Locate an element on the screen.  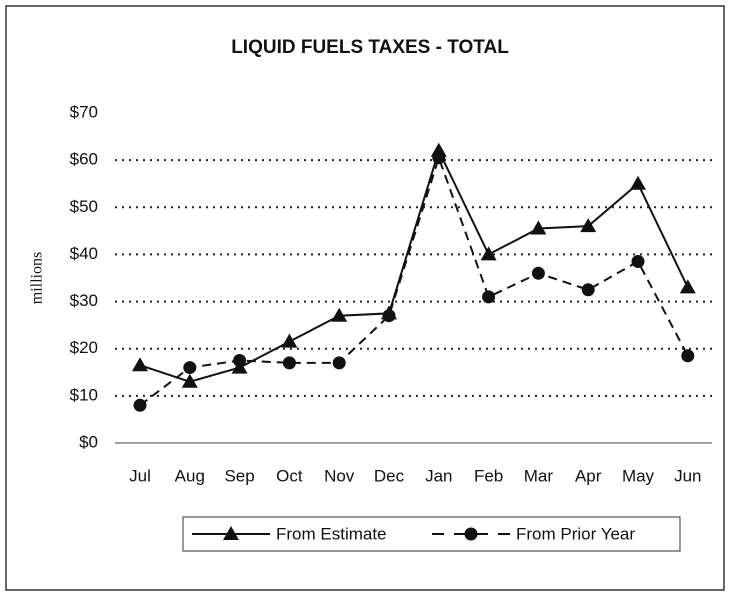
x-tick-label: Aug is located at coordinates (190, 475).